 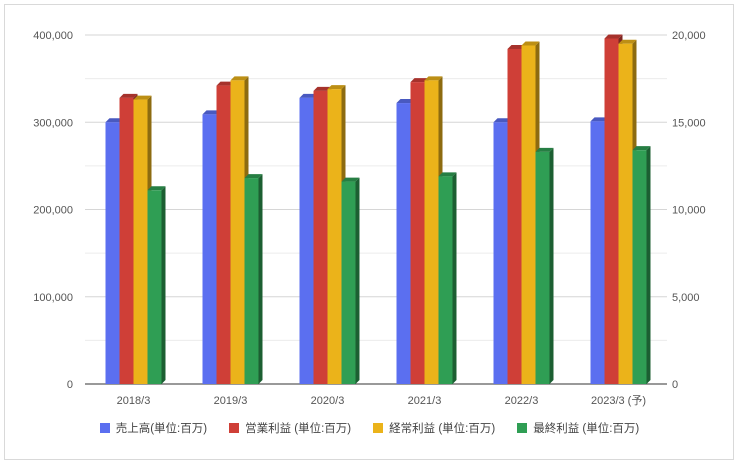 I want to click on left-tick-label: 300,000, so click(x=53, y=123).